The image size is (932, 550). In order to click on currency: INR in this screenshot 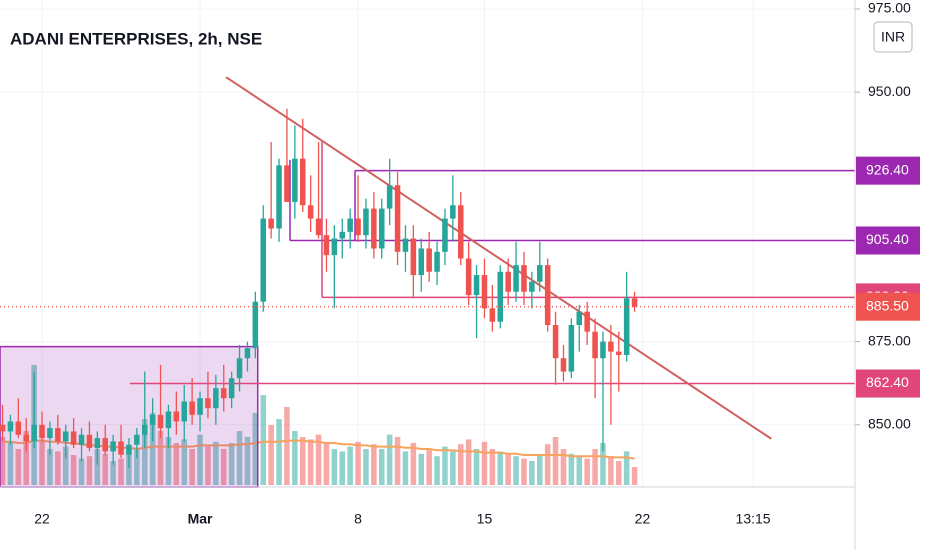, I will do `click(893, 37)`.